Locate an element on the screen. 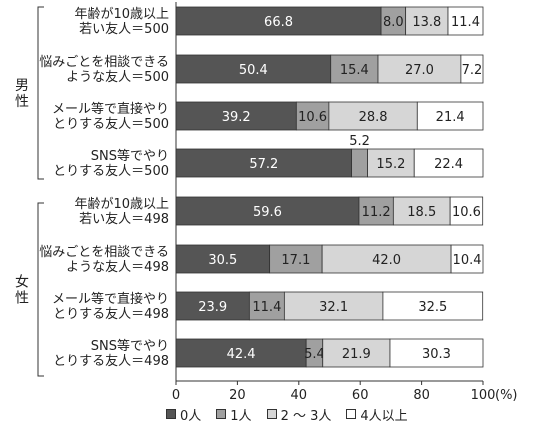  data-label: 13.8 is located at coordinates (426, 22).